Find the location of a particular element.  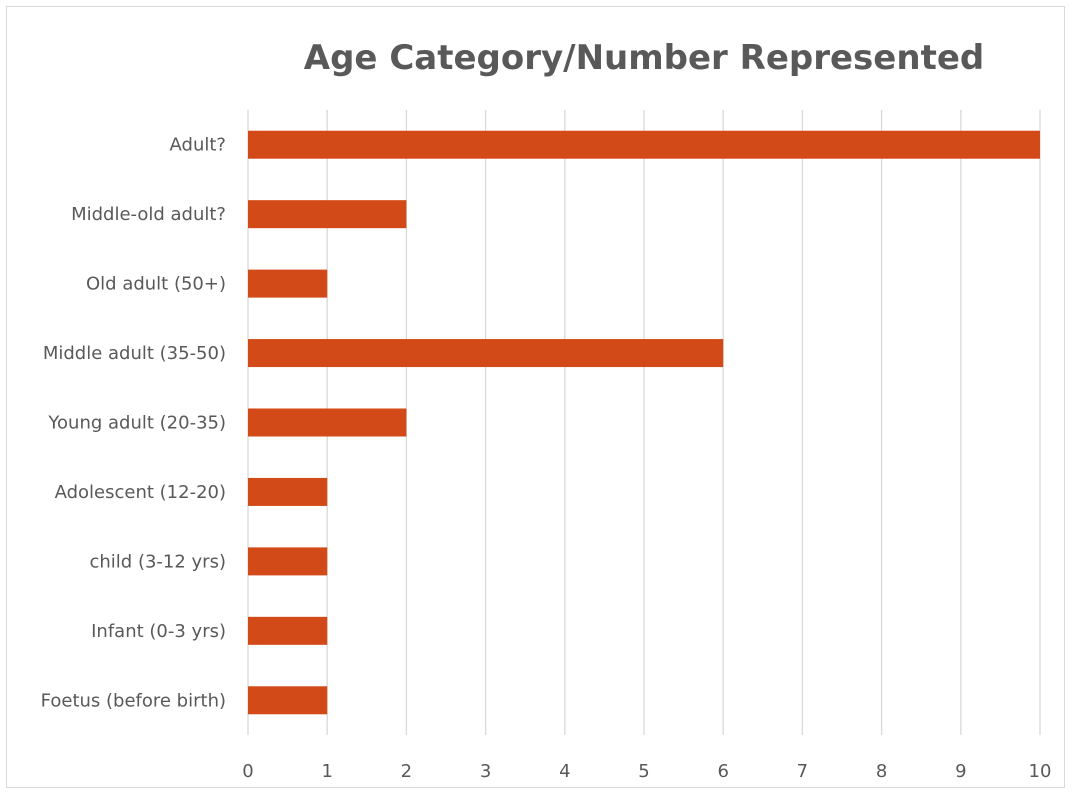

category-label: Foetus (before birth) is located at coordinates (133, 700).